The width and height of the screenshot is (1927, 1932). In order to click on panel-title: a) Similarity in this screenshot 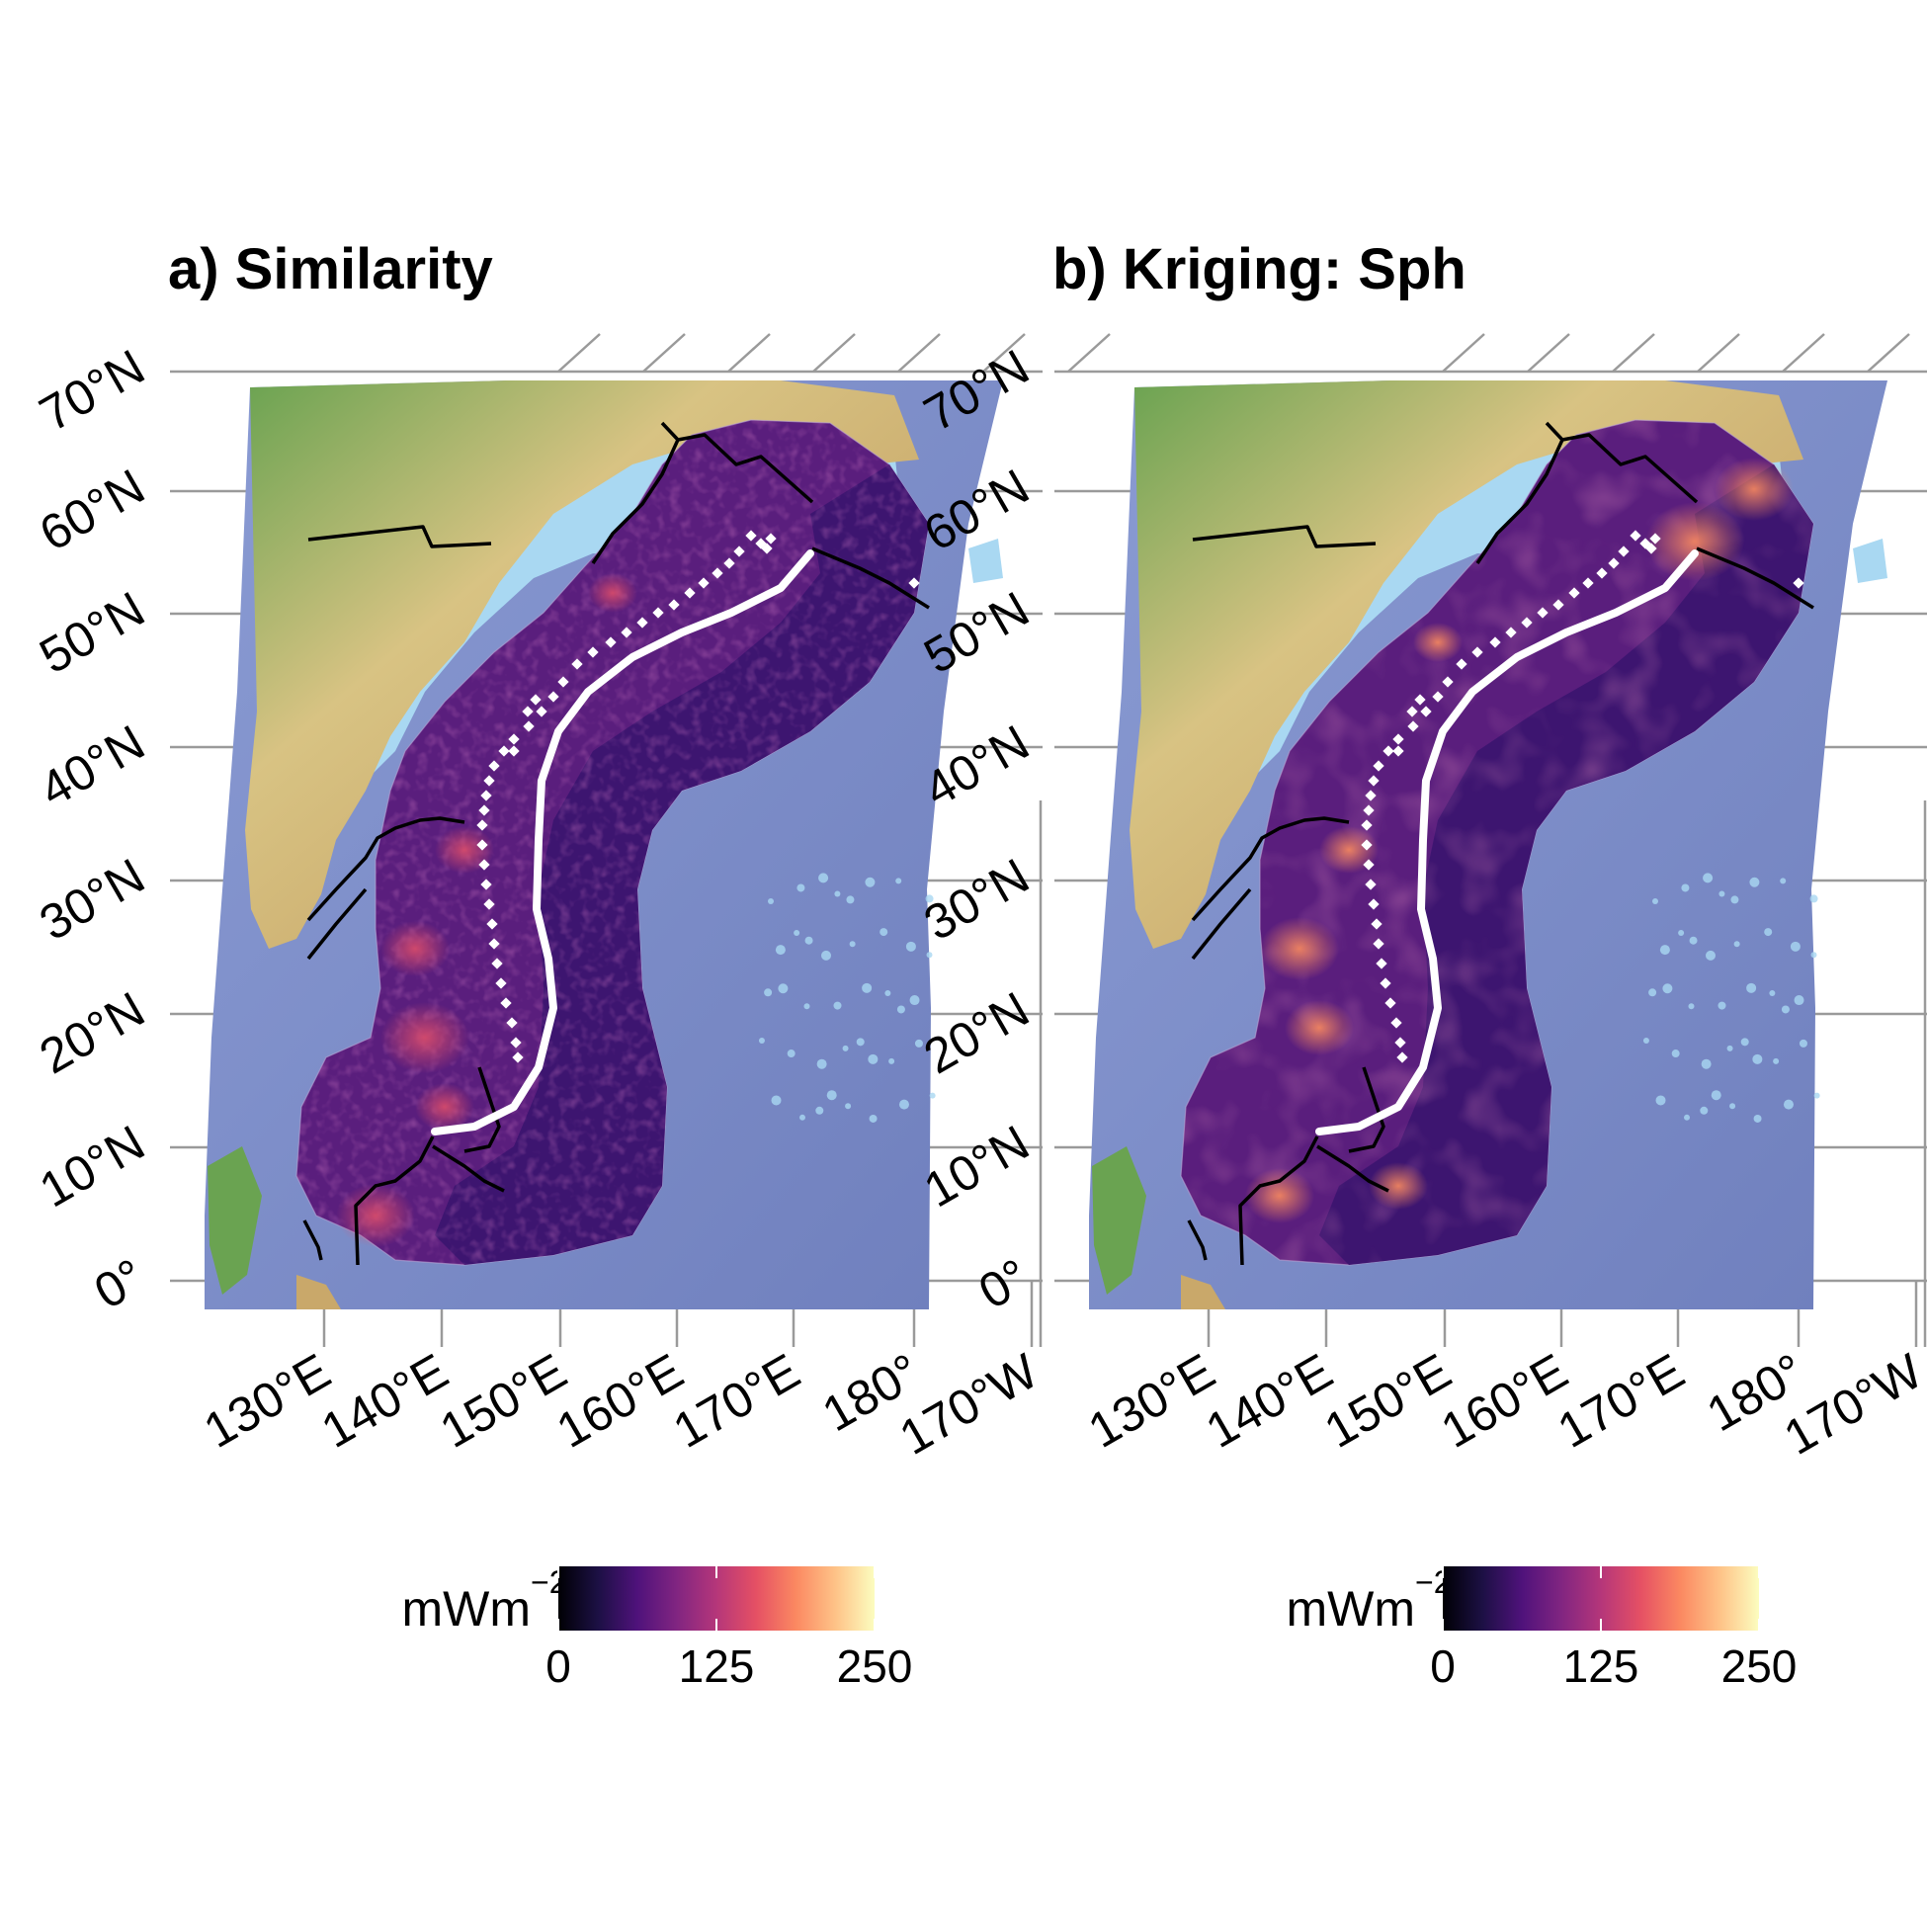, I will do `click(330, 269)`.